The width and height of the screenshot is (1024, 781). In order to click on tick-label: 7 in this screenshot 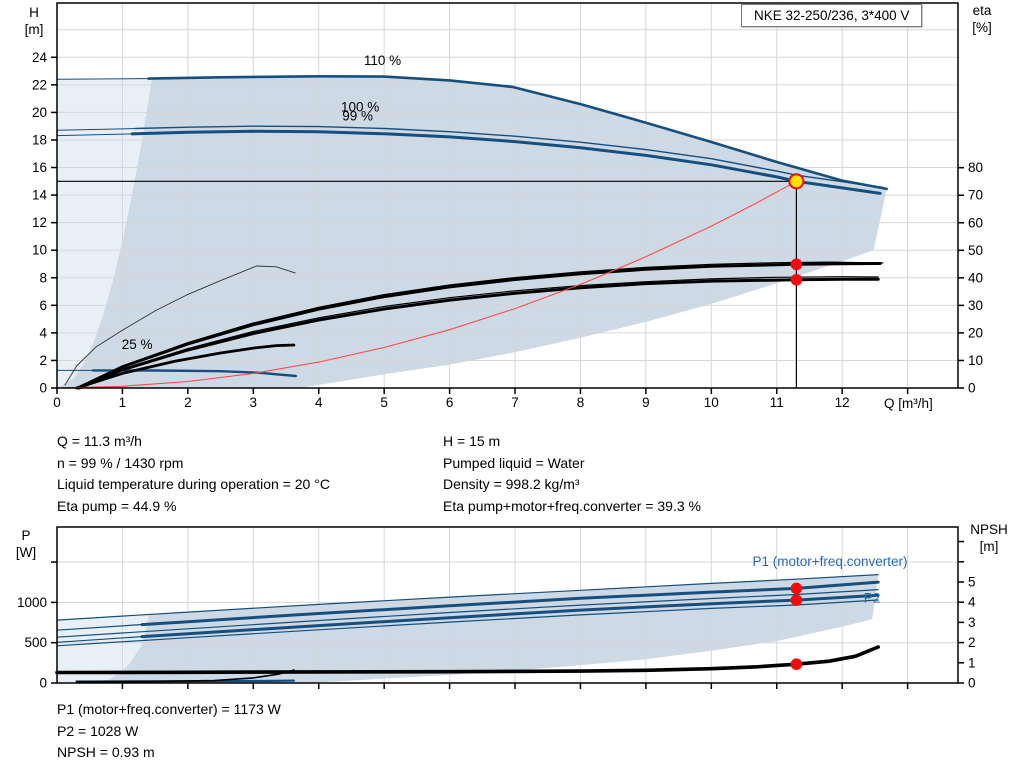, I will do `click(515, 402)`.